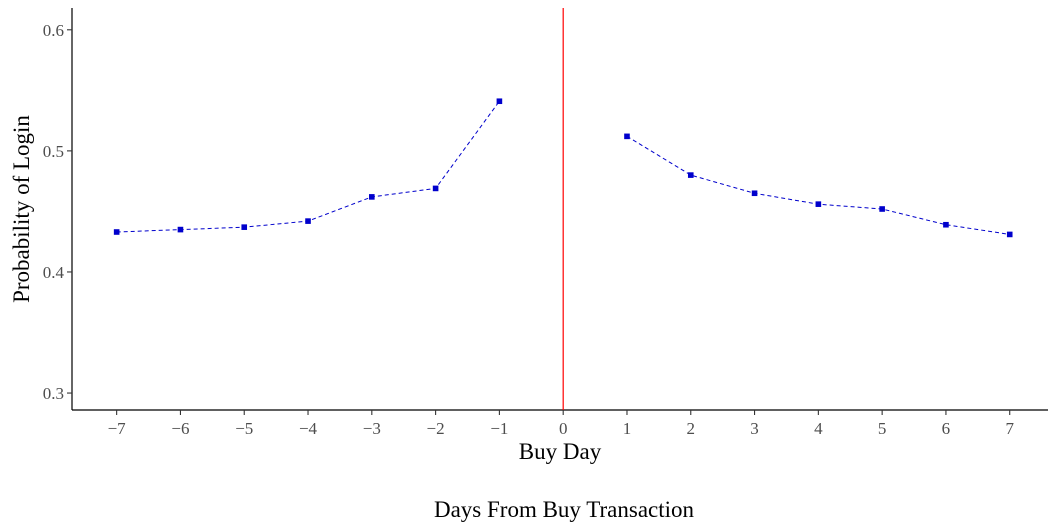  What do you see at coordinates (754, 428) in the screenshot?
I see `x-tick-label: 3` at bounding box center [754, 428].